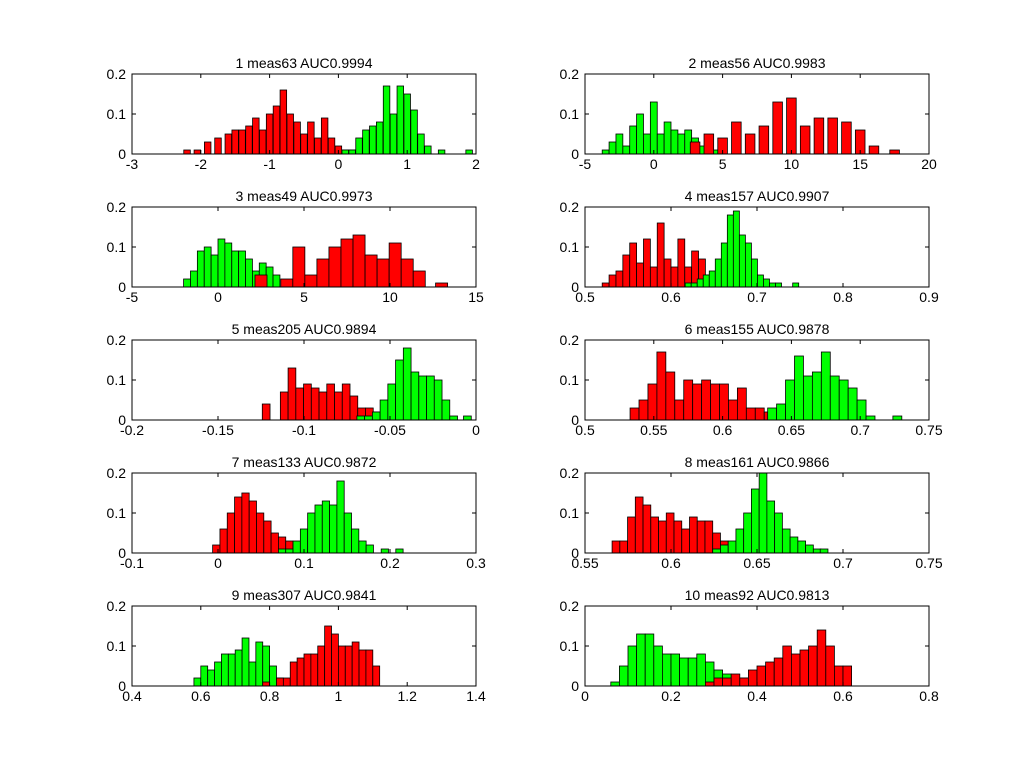  What do you see at coordinates (929, 696) in the screenshot?
I see `x-tick-label: 0.8` at bounding box center [929, 696].